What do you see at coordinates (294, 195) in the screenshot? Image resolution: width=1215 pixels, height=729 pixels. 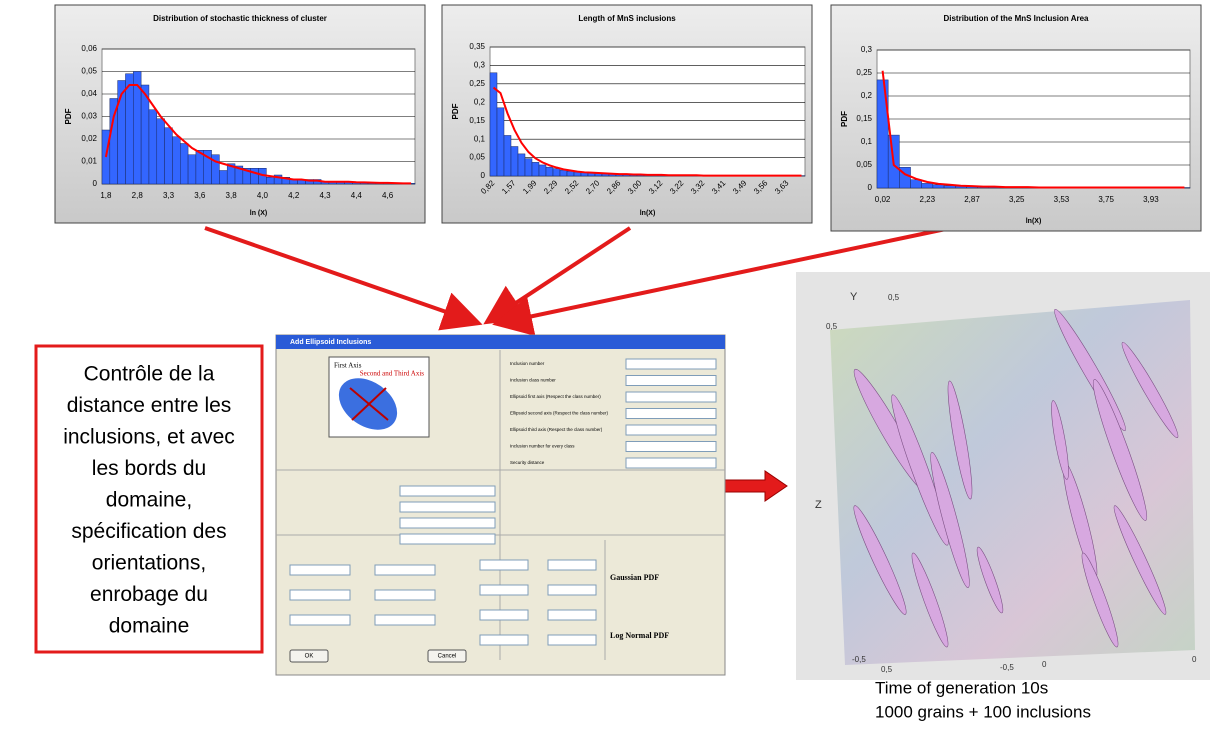 I see `x-tick-label: 4,2` at bounding box center [294, 195].